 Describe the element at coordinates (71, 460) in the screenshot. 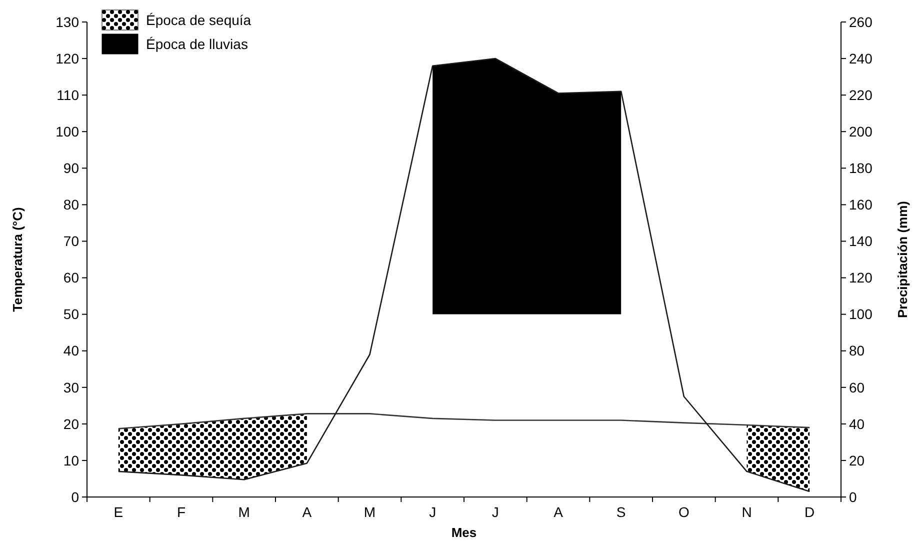

I see `y-tick-label: 10` at that location.